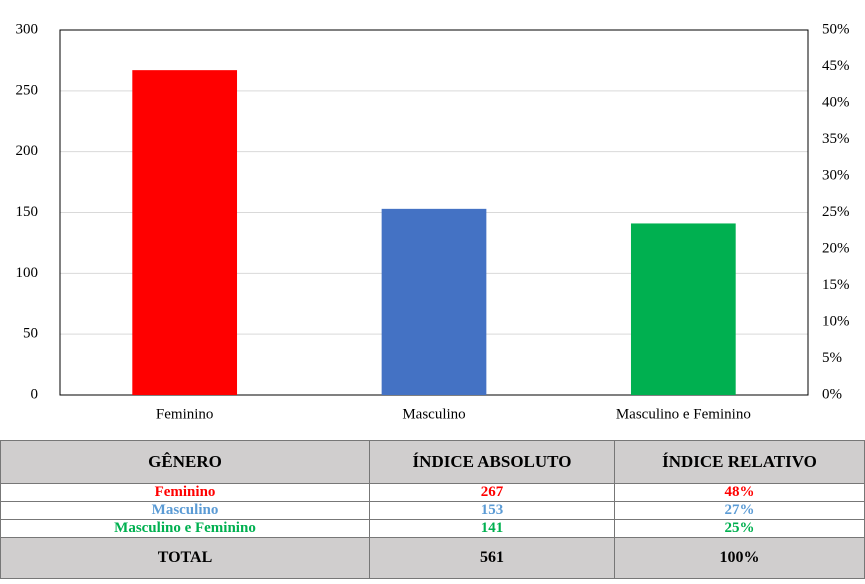 This screenshot has height=584, width=865. I want to click on y-tick-label: 150, so click(27, 212).